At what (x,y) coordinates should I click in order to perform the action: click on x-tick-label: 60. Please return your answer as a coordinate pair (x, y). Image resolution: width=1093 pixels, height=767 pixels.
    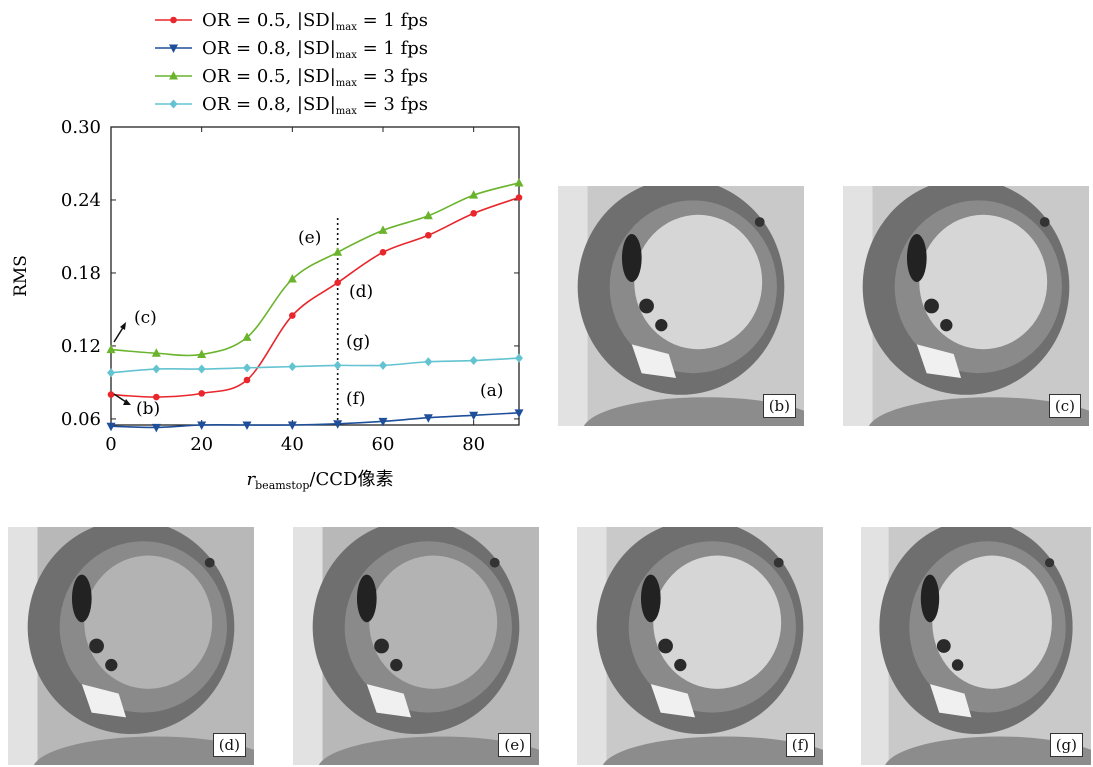
    Looking at the image, I should click on (383, 444).